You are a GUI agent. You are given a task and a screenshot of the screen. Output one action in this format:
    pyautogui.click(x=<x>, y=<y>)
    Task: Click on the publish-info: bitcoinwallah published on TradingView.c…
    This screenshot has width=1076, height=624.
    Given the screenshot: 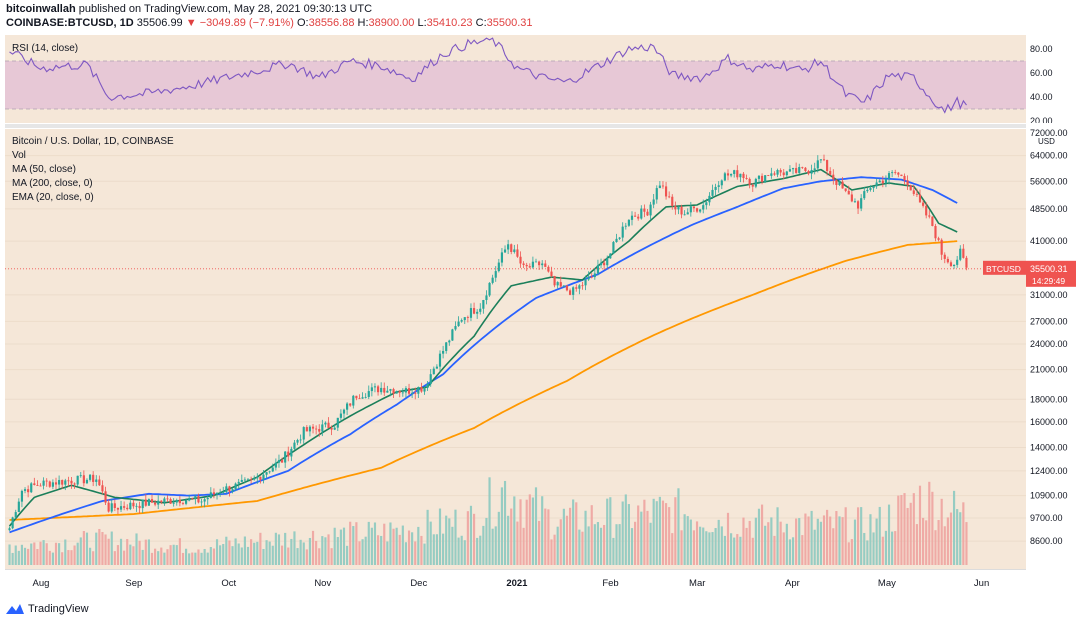 What is the action you would take?
    pyautogui.click(x=189, y=9)
    